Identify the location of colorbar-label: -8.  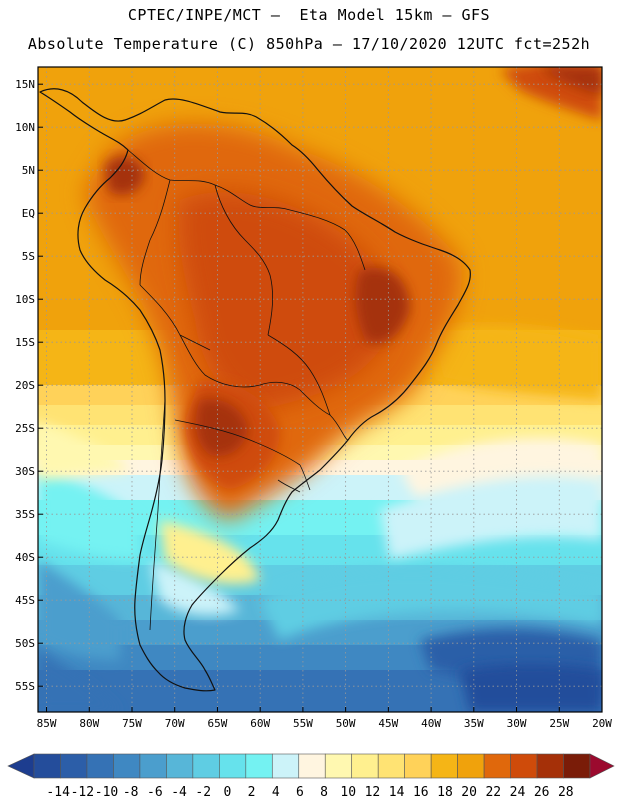
(131, 792).